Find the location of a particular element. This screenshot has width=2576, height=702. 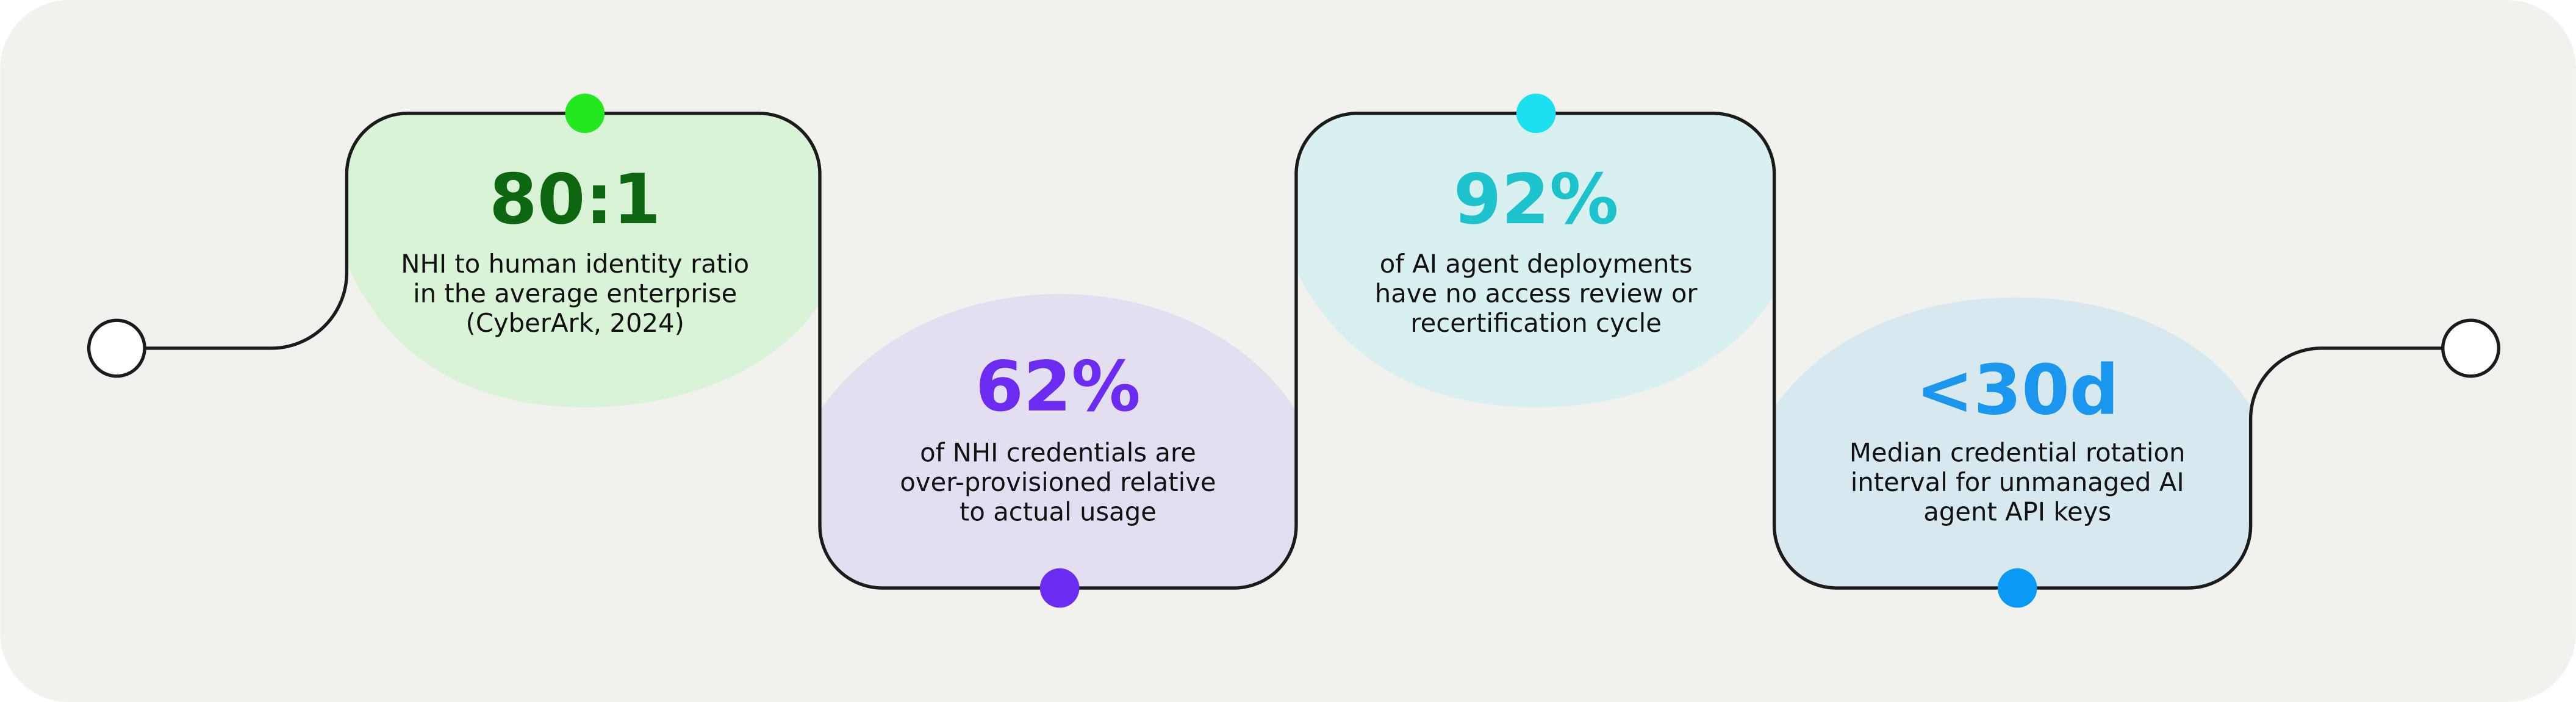

stat-description: Median credential rotation is located at coordinates (2018, 453).